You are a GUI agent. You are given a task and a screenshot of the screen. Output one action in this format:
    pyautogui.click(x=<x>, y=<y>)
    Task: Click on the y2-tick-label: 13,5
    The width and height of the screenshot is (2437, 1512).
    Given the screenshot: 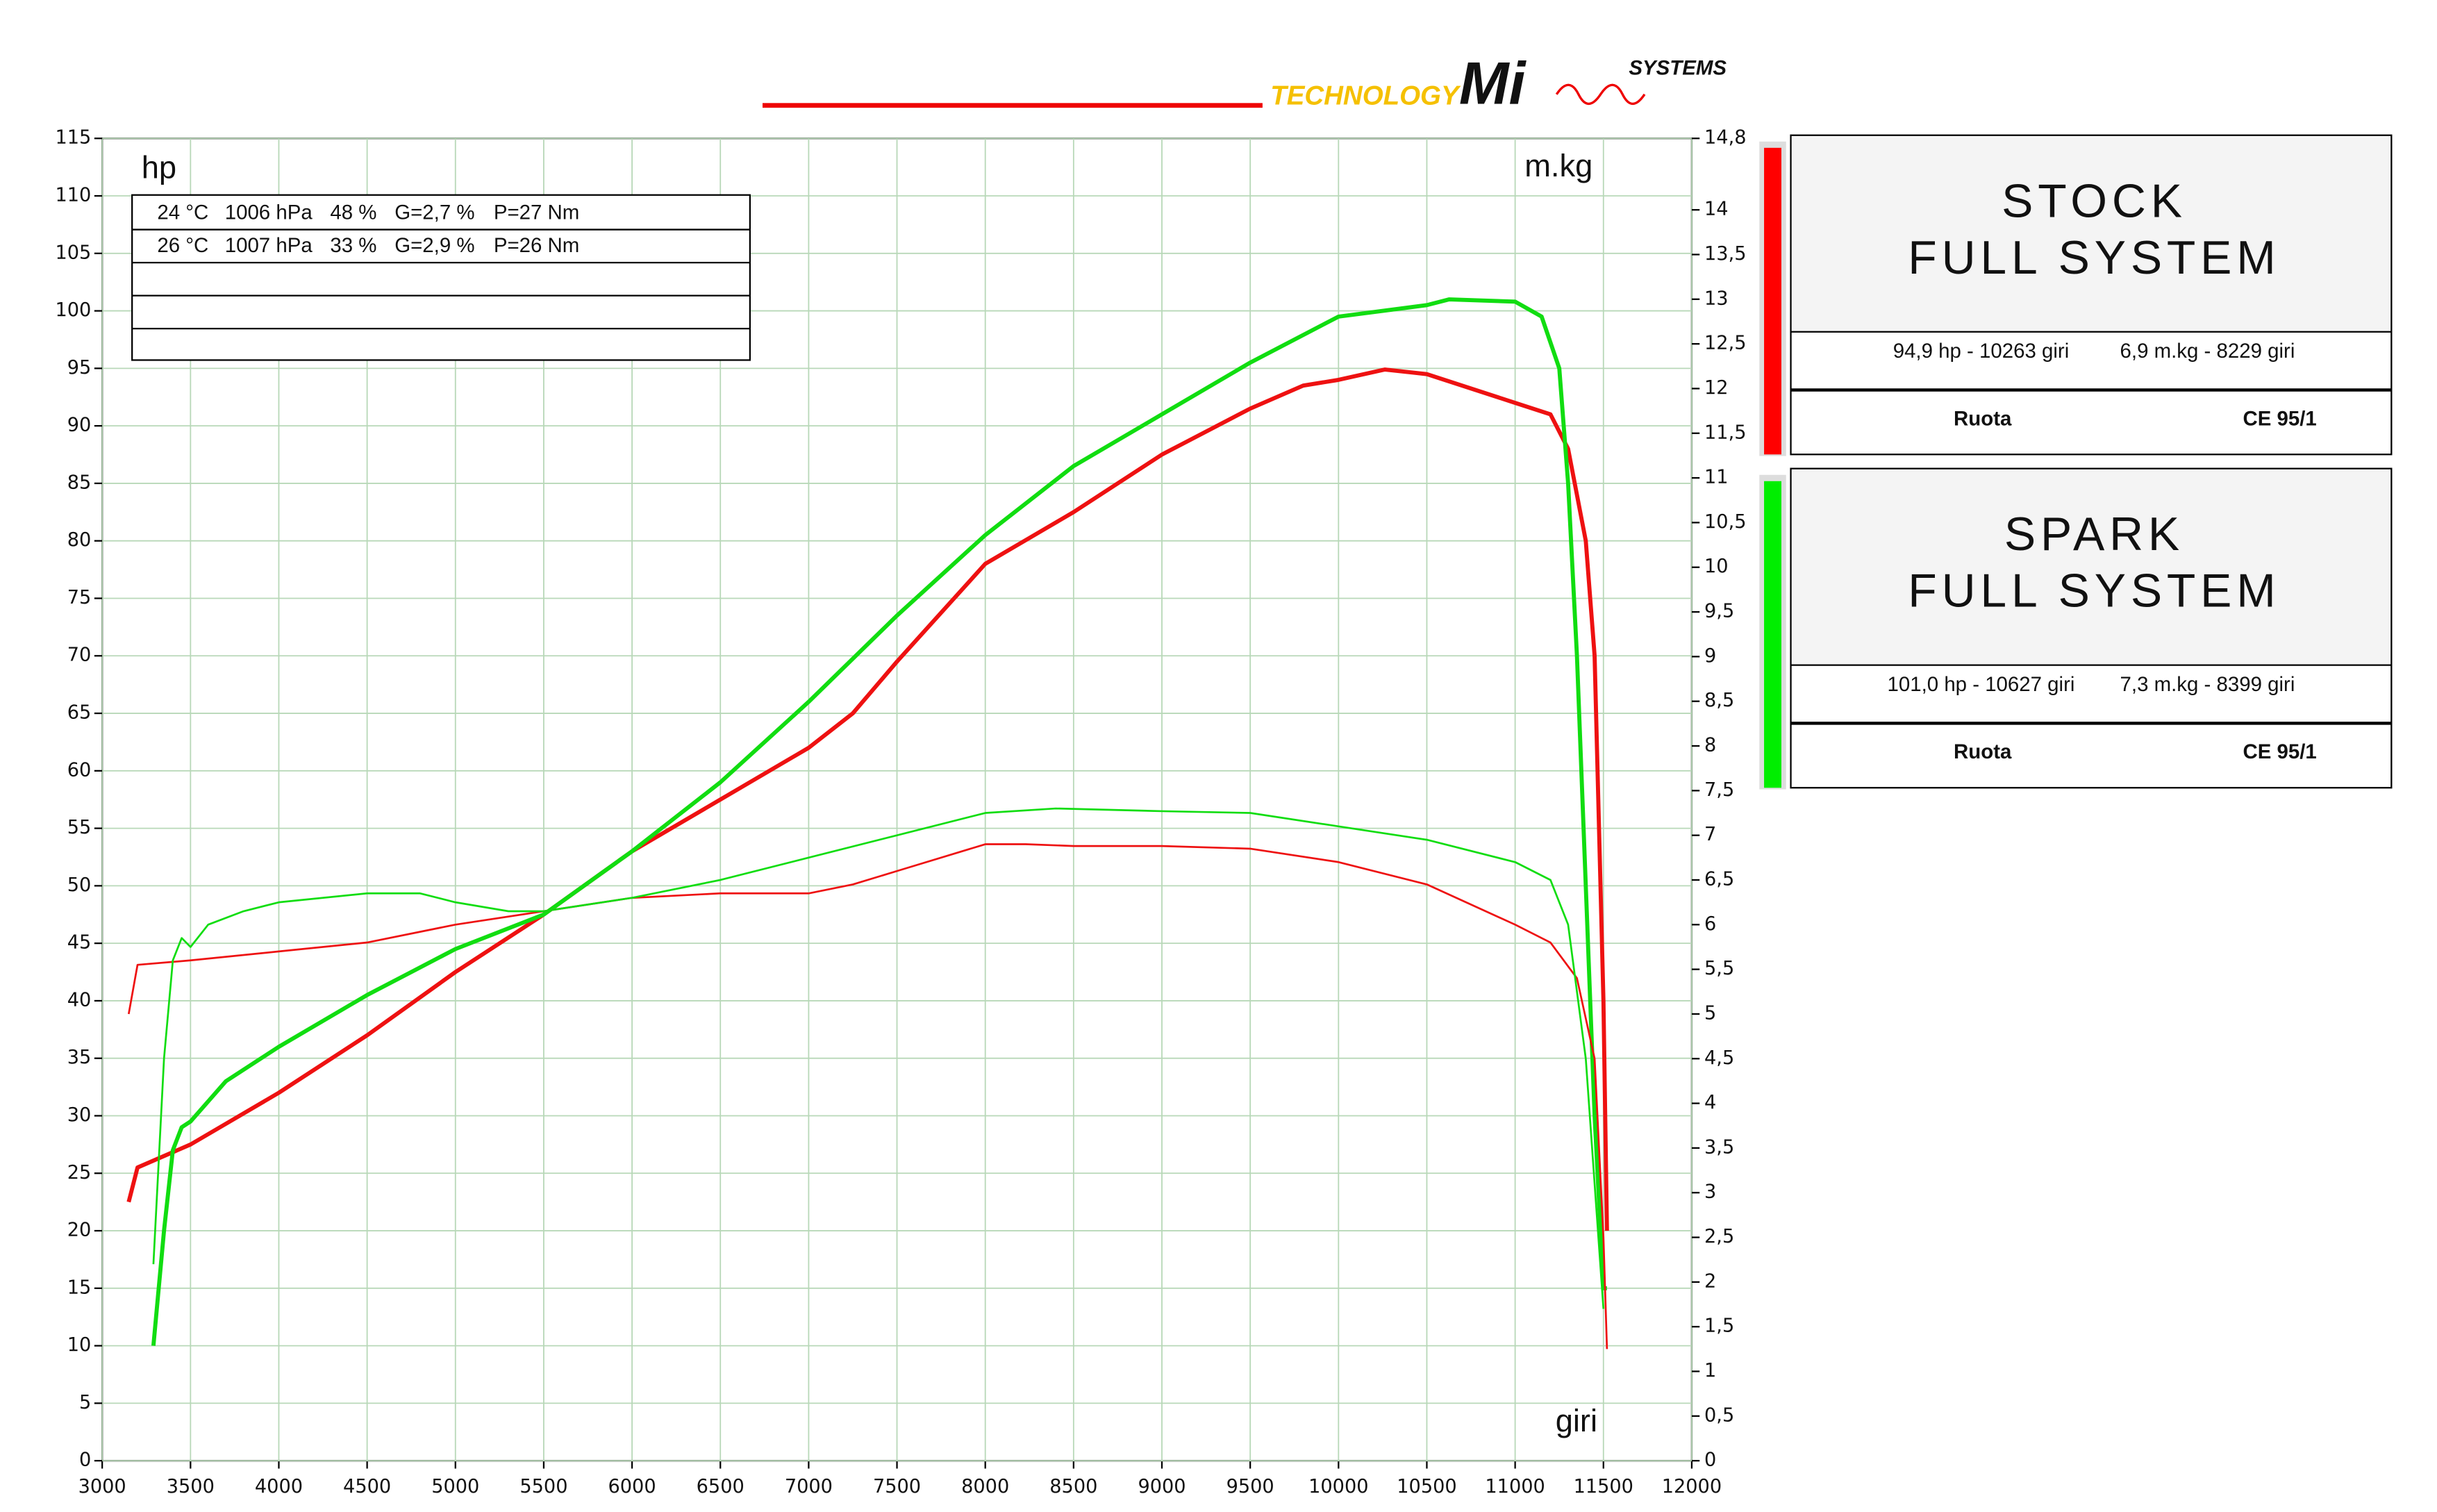 What is the action you would take?
    pyautogui.click(x=1725, y=254)
    